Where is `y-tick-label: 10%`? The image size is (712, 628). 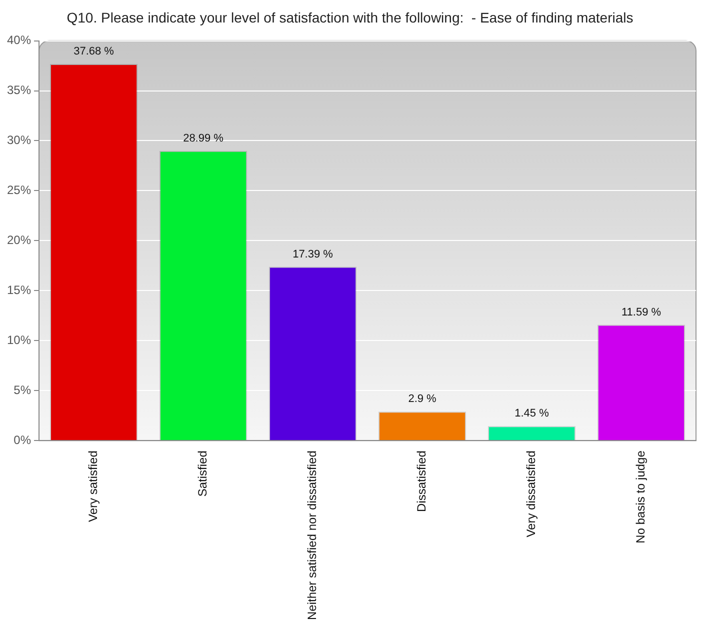
y-tick-label: 10% is located at coordinates (19, 339).